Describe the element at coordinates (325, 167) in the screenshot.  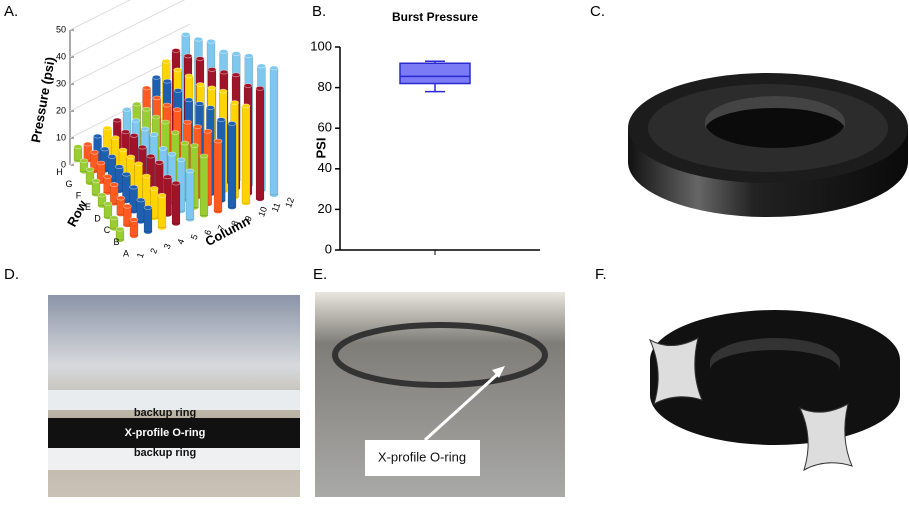
I see `y-tick-label: 40` at that location.